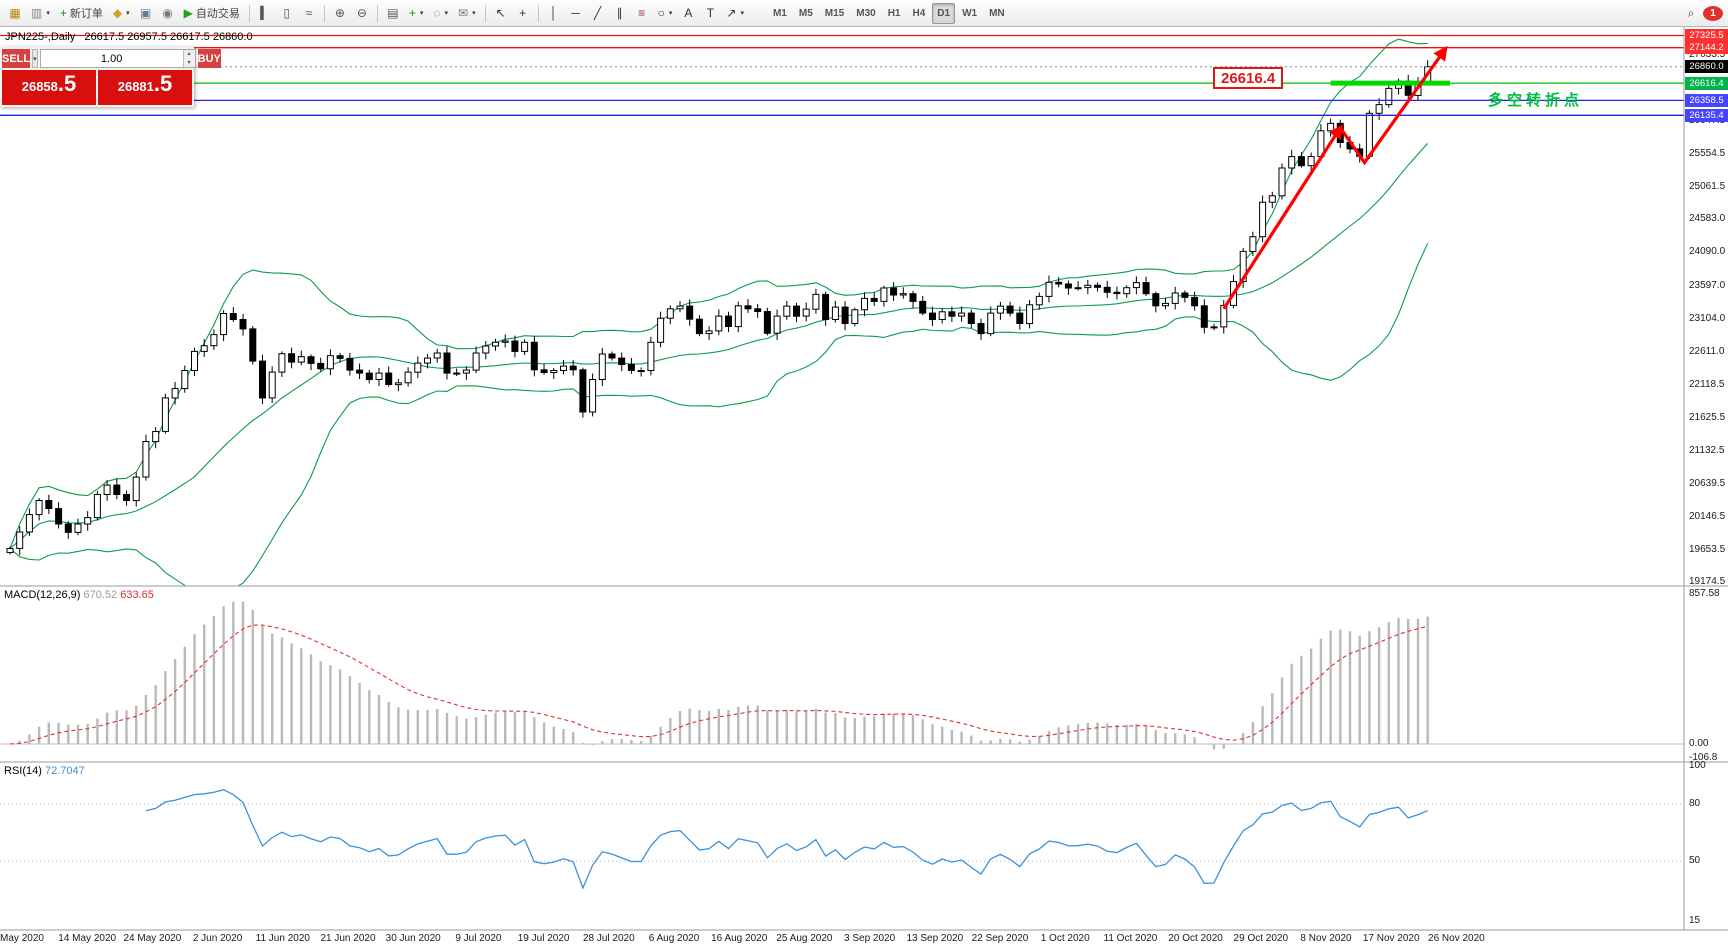 This screenshot has width=1728, height=947. Describe the element at coordinates (212, 13) in the screenshot. I see `autotrading: ▶ 自动交易` at that location.